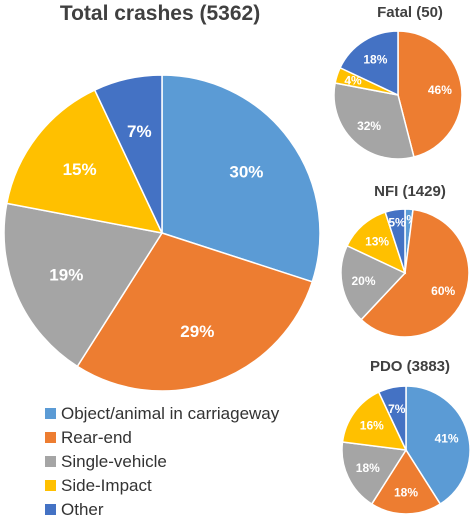 The height and width of the screenshot is (516, 474). I want to click on legend-label-rear-end: Rear-end, so click(96, 437).